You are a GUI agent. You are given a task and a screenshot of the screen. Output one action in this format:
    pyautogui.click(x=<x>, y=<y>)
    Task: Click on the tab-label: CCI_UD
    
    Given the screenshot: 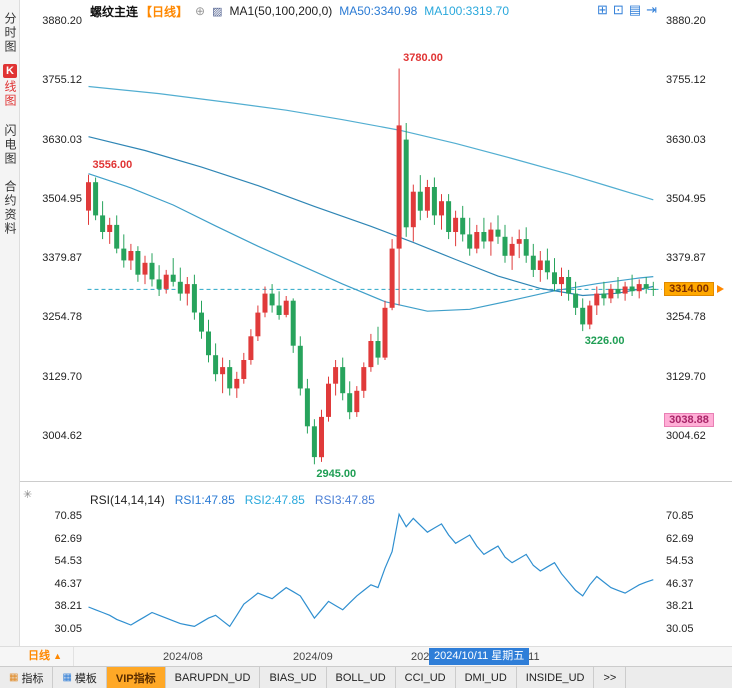 What is the action you would take?
    pyautogui.click(x=425, y=677)
    